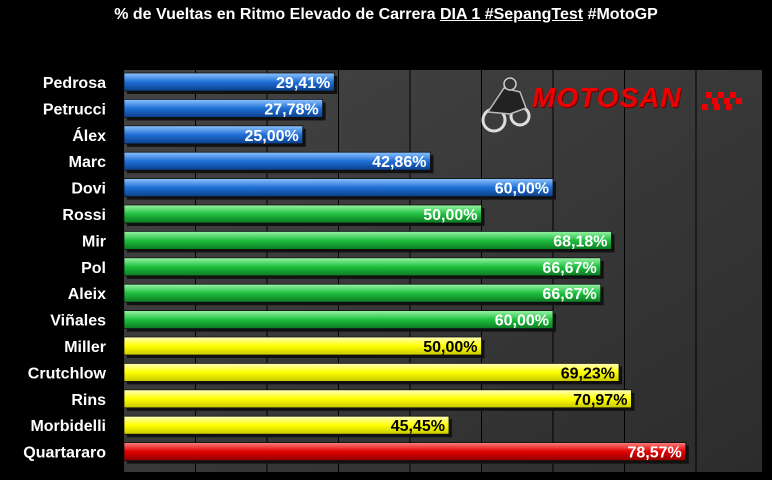 The image size is (772, 480). What do you see at coordinates (338, 188) in the screenshot?
I see `bar-dovi` at bounding box center [338, 188].